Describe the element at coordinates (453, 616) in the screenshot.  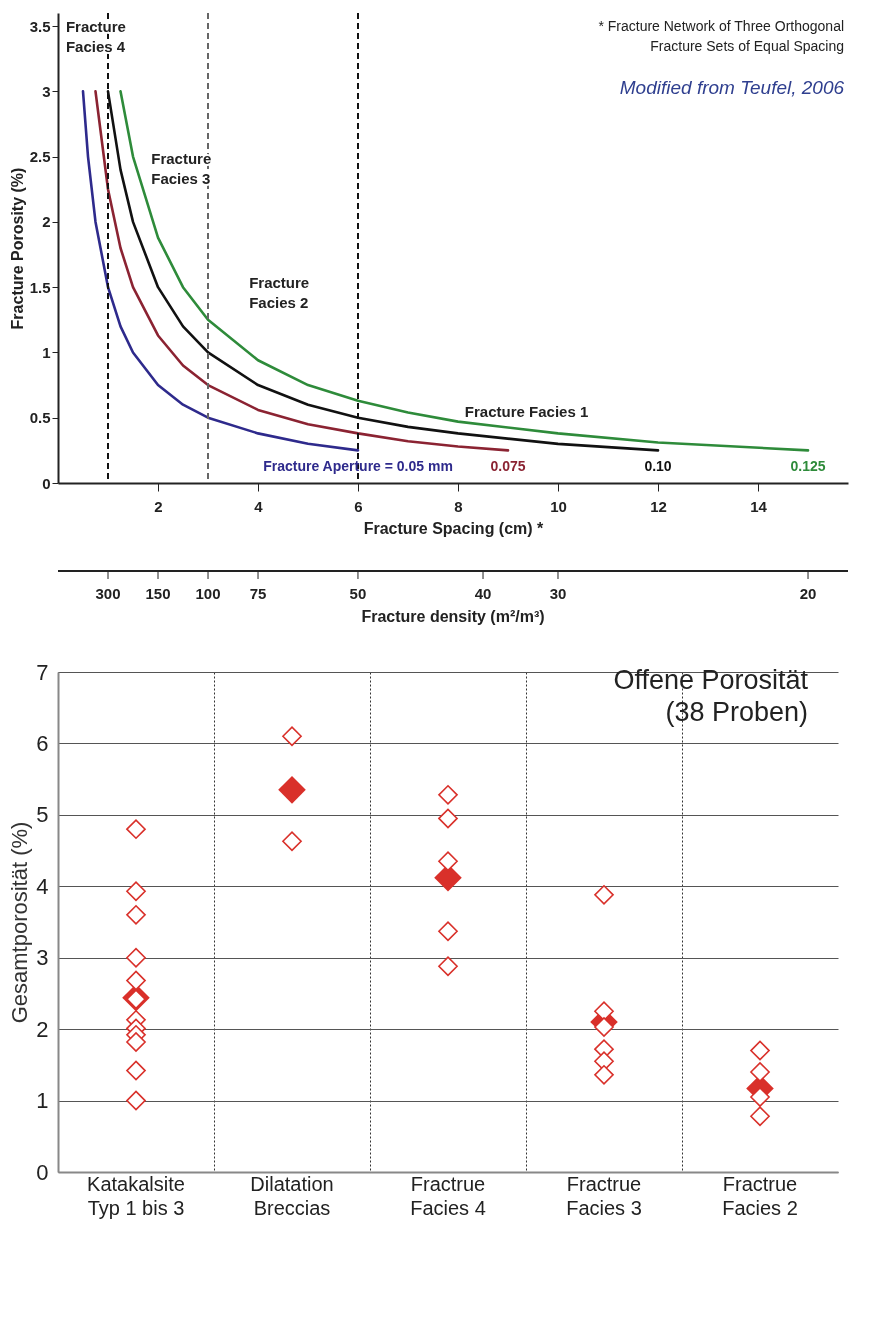
I see `text: Fracture density (m²/m³)` at that location.